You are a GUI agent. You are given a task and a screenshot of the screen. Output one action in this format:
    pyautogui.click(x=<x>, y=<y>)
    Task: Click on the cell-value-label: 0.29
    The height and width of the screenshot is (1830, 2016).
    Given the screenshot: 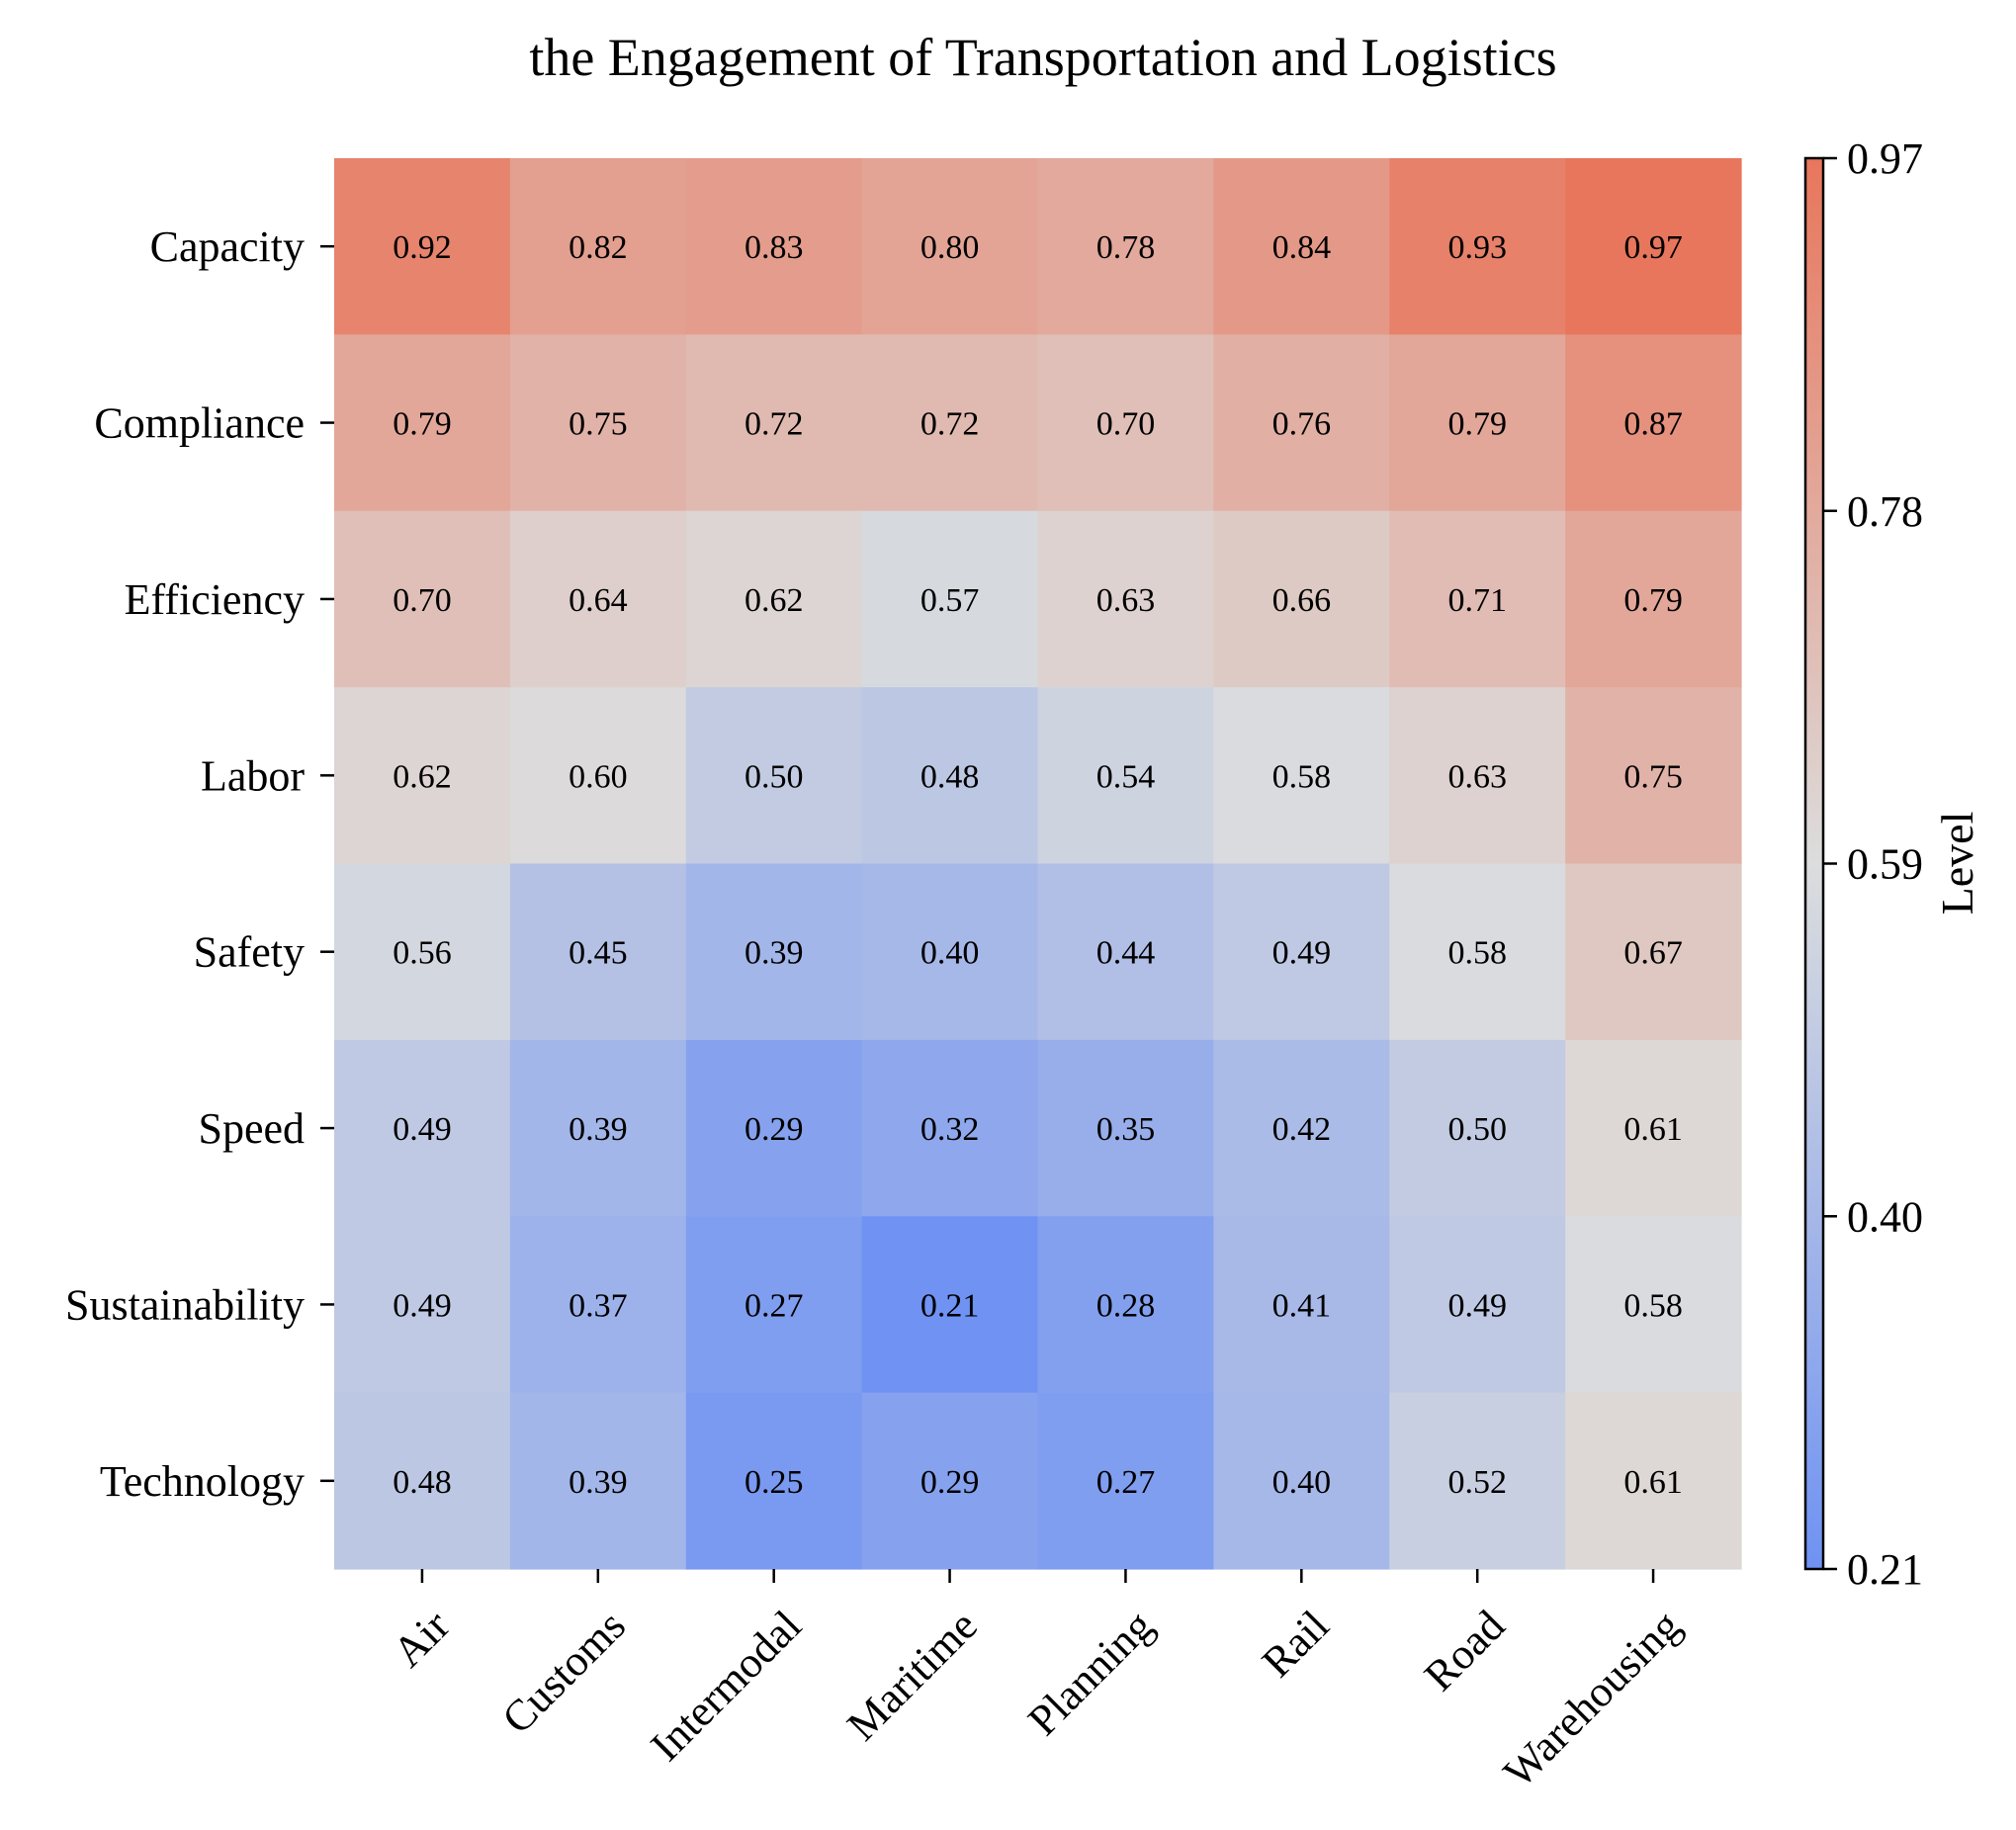 What is the action you would take?
    pyautogui.click(x=774, y=1129)
    